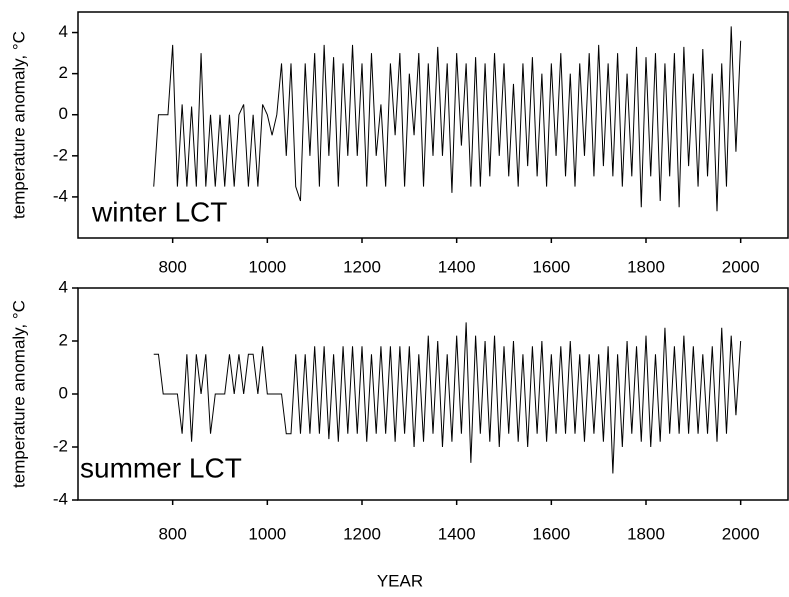 The width and height of the screenshot is (789, 597). What do you see at coordinates (161, 467) in the screenshot?
I see `panel-label: summer LCT` at bounding box center [161, 467].